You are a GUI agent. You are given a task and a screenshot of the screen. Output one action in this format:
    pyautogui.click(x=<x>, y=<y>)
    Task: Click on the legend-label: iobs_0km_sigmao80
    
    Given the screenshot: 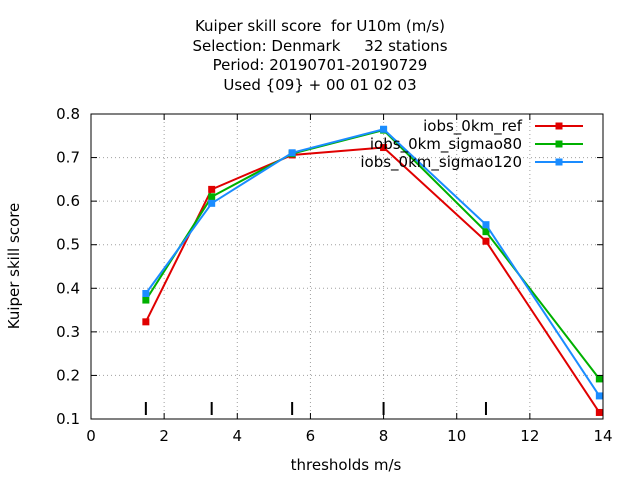 What is the action you would take?
    pyautogui.click(x=446, y=144)
    